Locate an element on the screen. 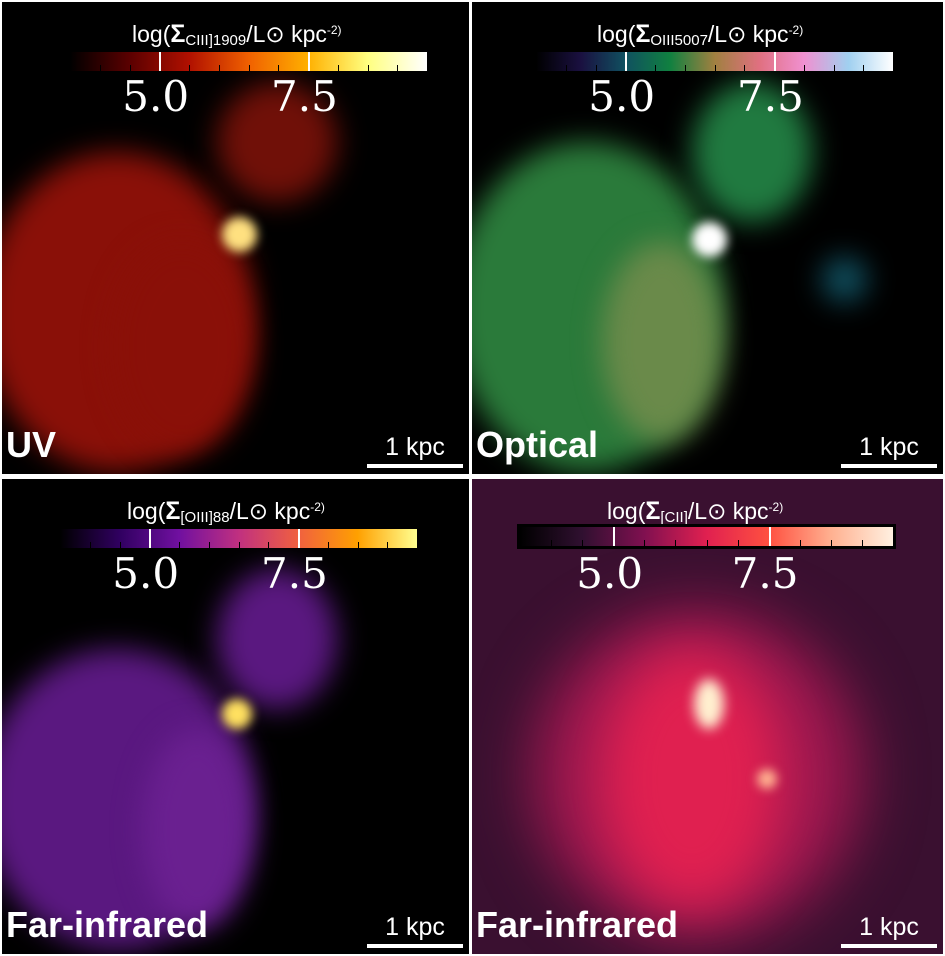 This screenshot has height=956, width=945. colorbar-label: log(ΣOIII5007/L⊙ kpc-2) is located at coordinates (700, 34).